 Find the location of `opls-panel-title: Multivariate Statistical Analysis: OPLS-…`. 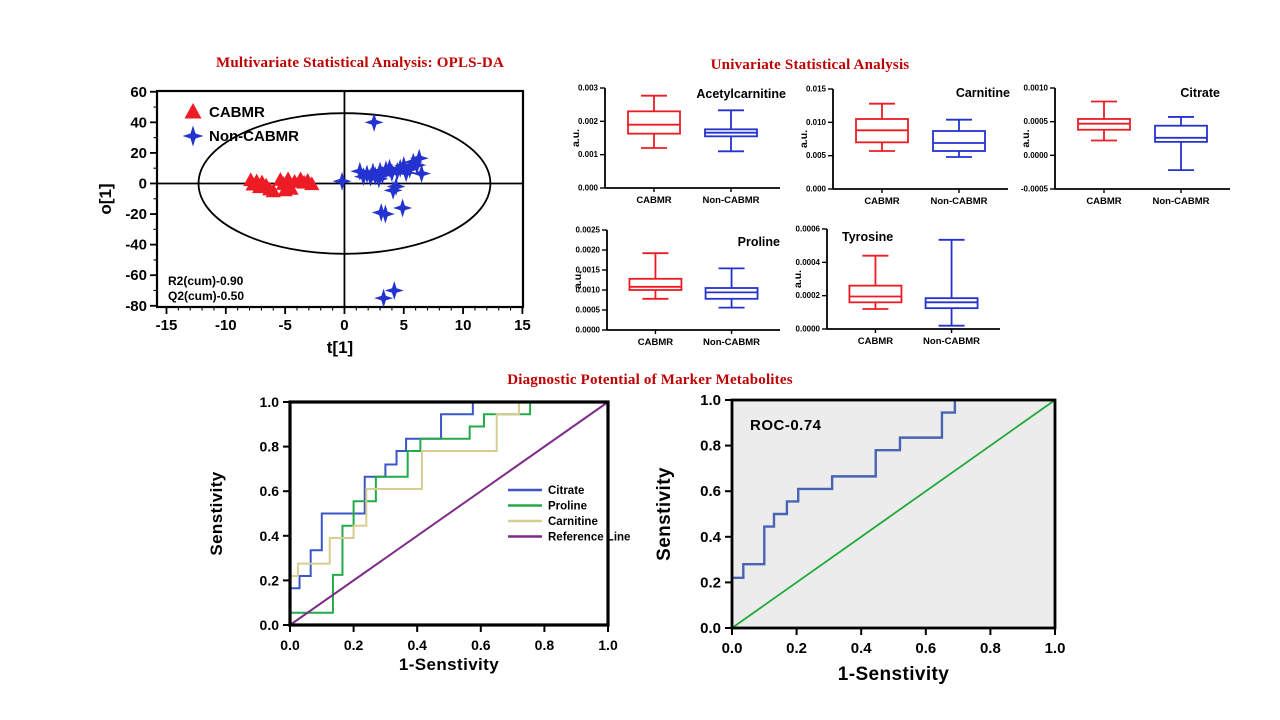

opls-panel-title: Multivariate Statistical Analysis: OPLS-… is located at coordinates (360, 63).